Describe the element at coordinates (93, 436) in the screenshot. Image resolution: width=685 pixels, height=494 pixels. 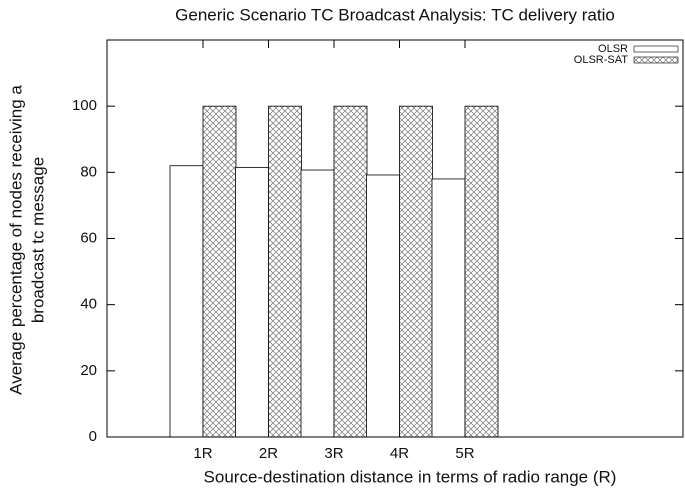
I see `y-tick-label: 0` at that location.